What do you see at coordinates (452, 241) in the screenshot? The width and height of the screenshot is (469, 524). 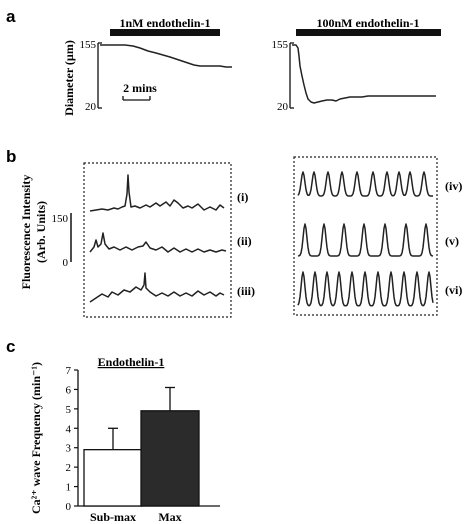 I see `trace-label-v: (v)` at bounding box center [452, 241].